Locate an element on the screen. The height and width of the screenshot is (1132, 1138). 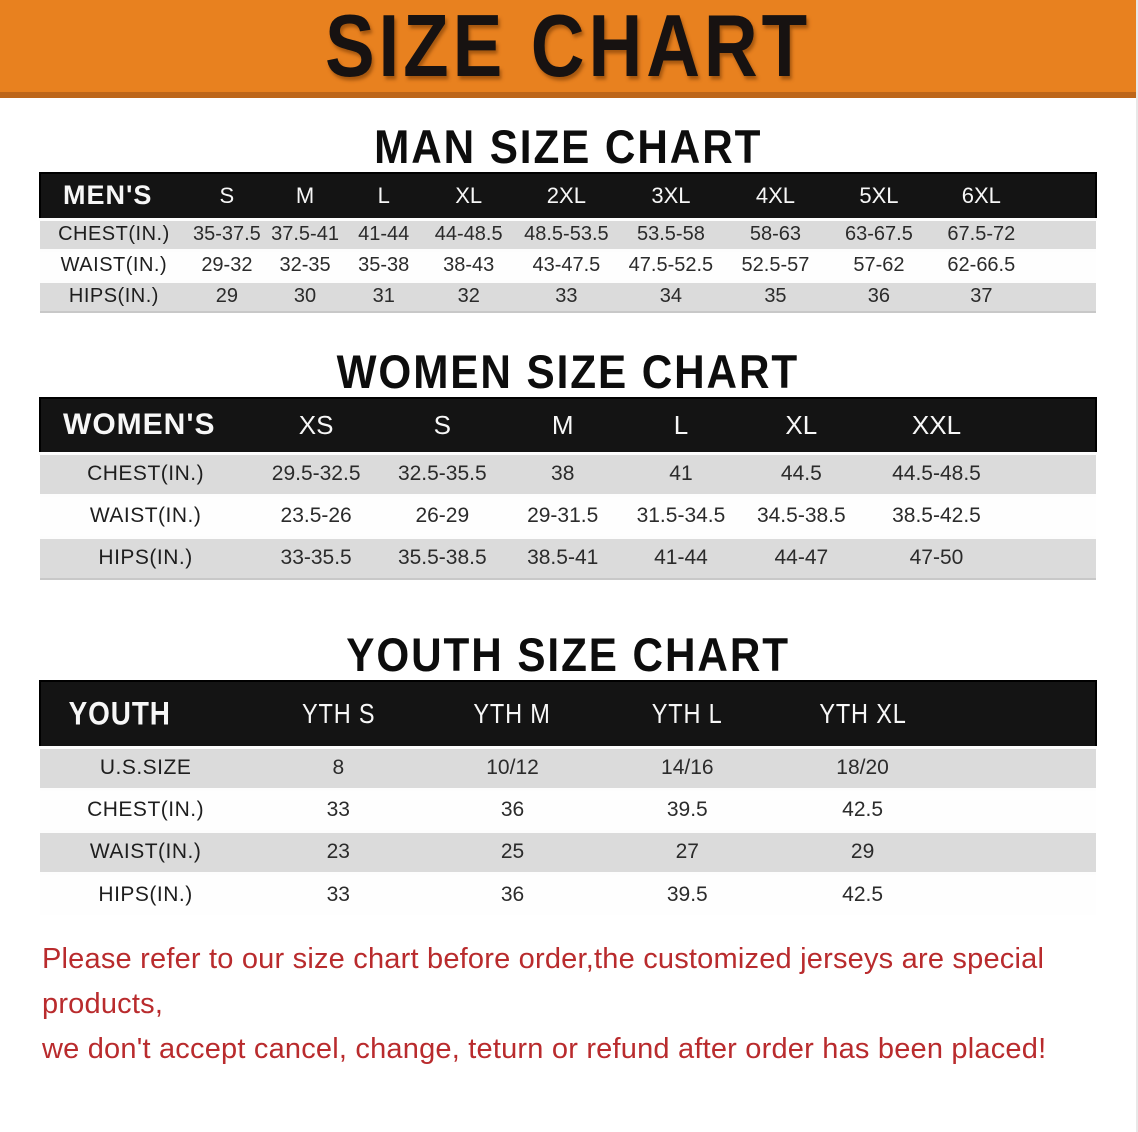
value-cell: 41-44 is located at coordinates (681, 558).